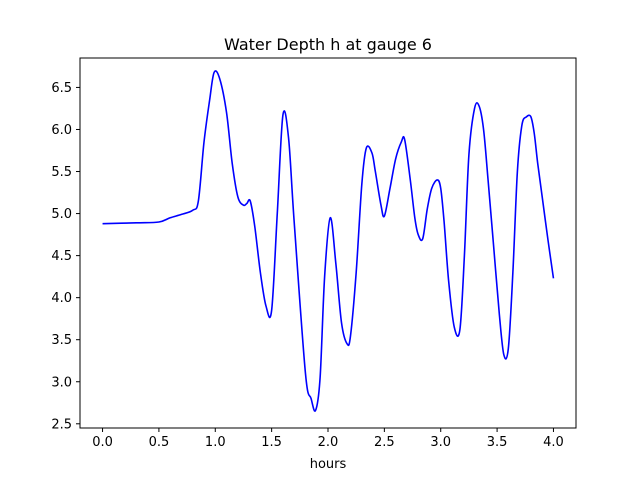  Describe the element at coordinates (61, 172) in the screenshot. I see `y-tick-label: 5.5` at that location.